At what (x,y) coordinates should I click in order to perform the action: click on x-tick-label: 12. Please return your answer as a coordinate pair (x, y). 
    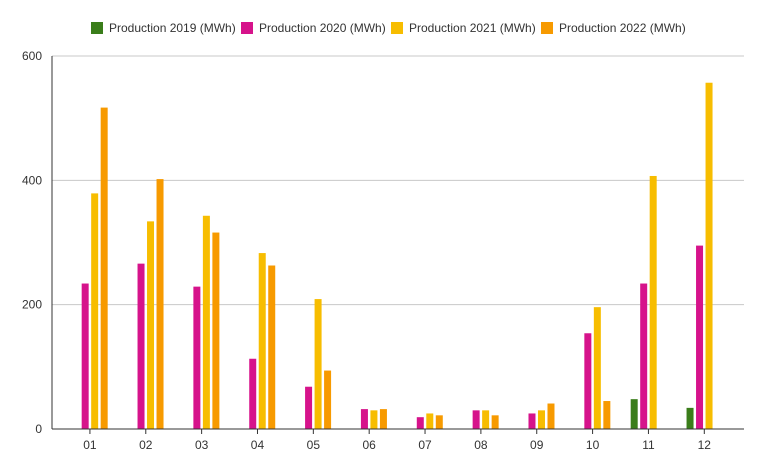
    Looking at the image, I should click on (705, 445).